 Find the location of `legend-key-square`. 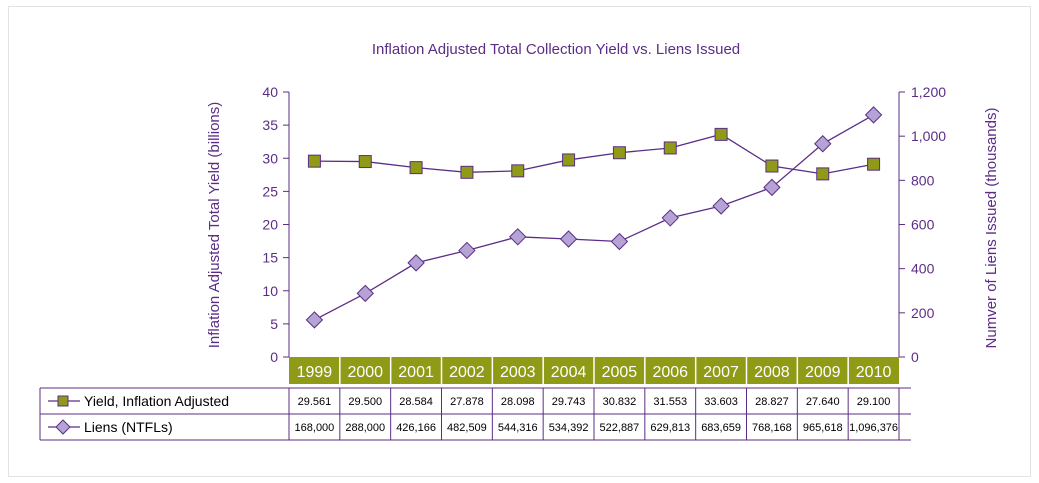

legend-key-square is located at coordinates (63, 401).